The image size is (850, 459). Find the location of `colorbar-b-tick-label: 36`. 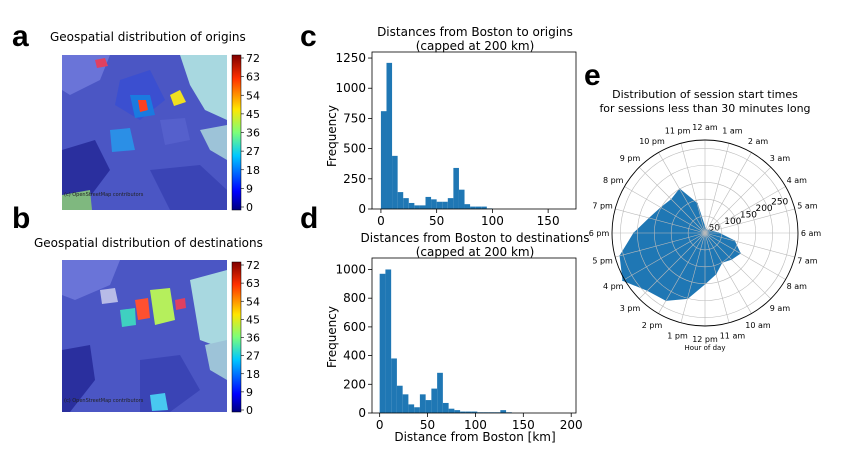

colorbar-b-tick-label: 36 is located at coordinates (253, 338).